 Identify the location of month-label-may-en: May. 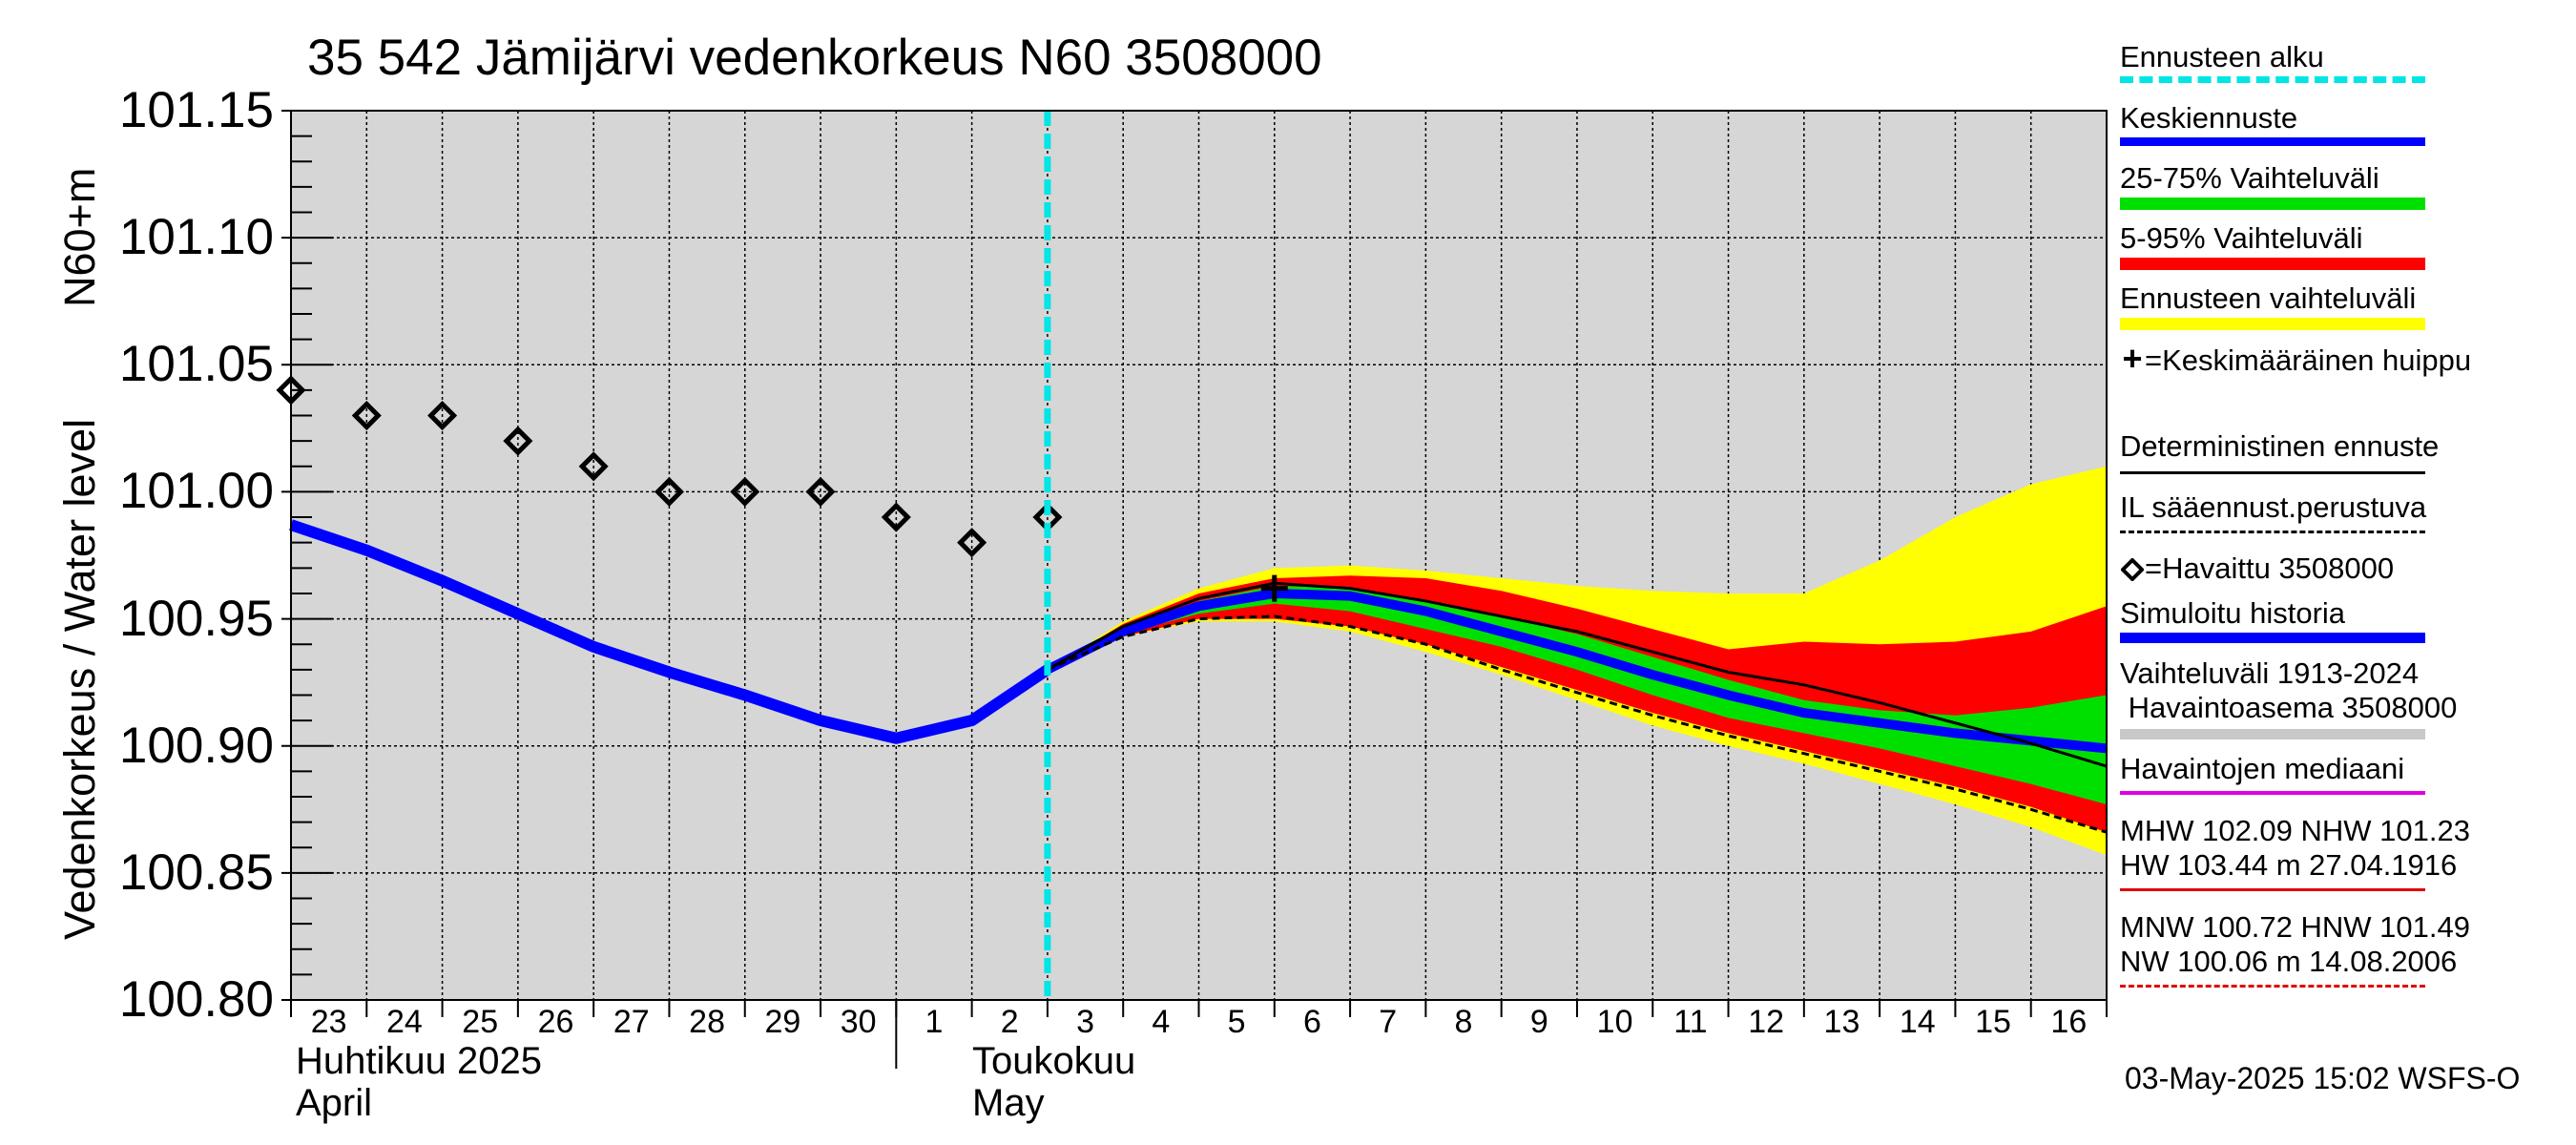
(1008, 1103).